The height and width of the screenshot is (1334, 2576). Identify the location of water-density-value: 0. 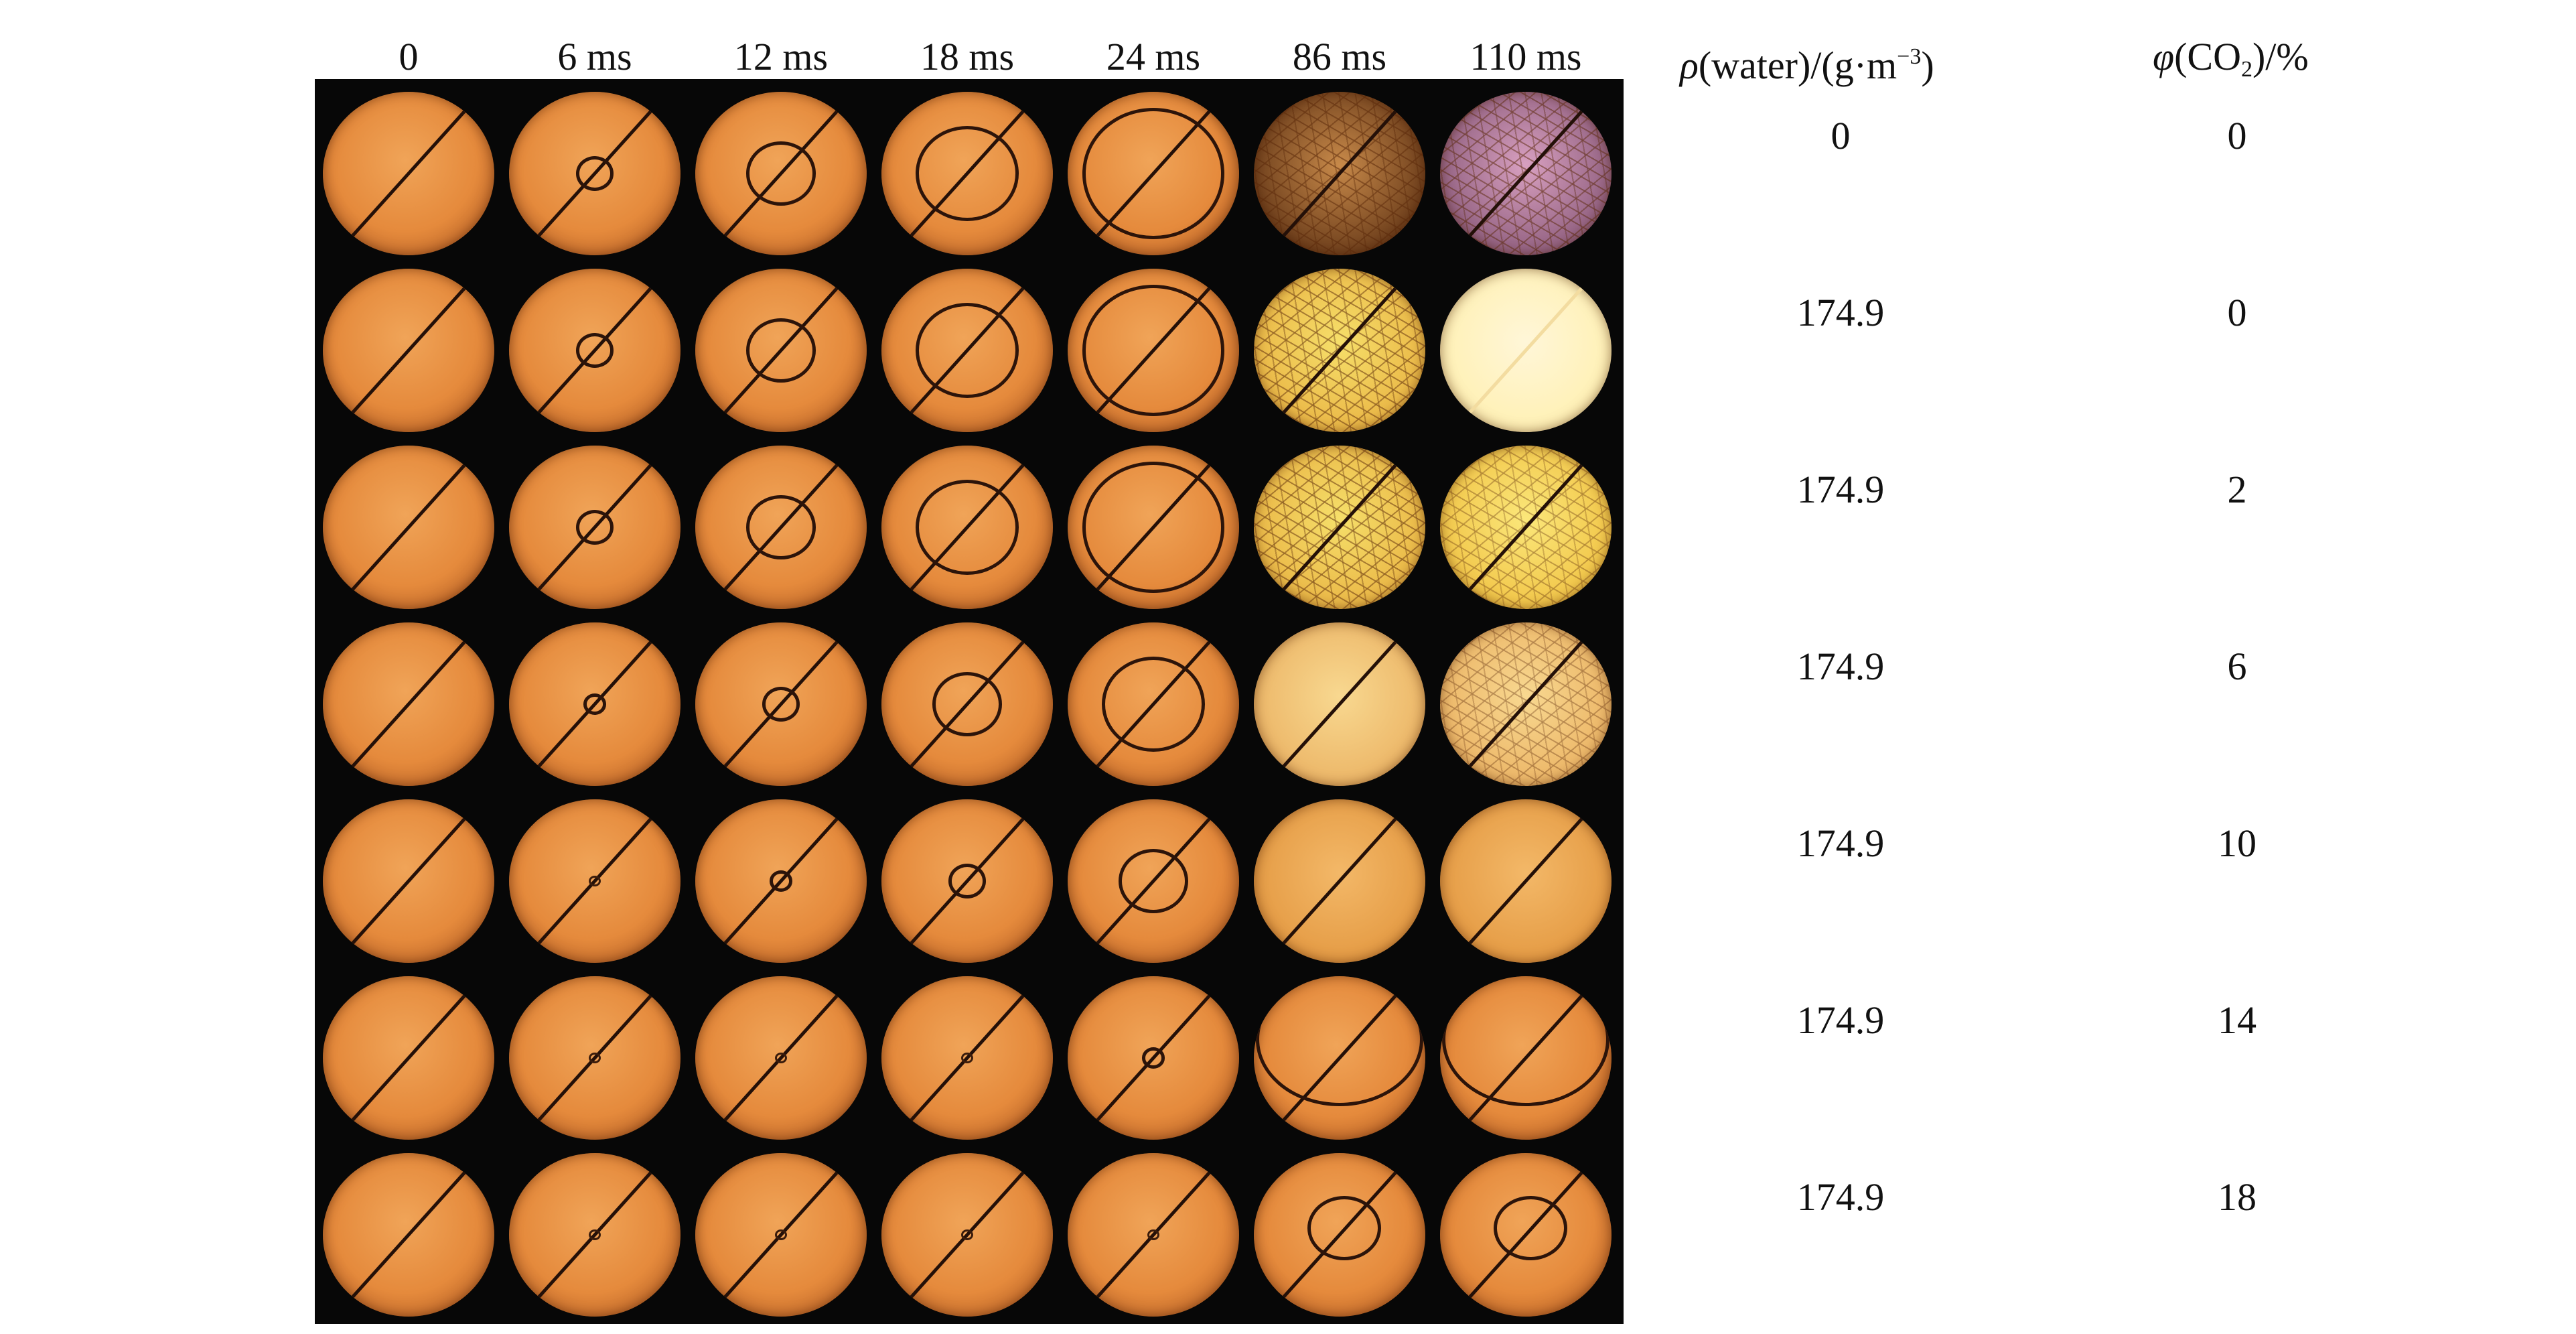
(1841, 135).